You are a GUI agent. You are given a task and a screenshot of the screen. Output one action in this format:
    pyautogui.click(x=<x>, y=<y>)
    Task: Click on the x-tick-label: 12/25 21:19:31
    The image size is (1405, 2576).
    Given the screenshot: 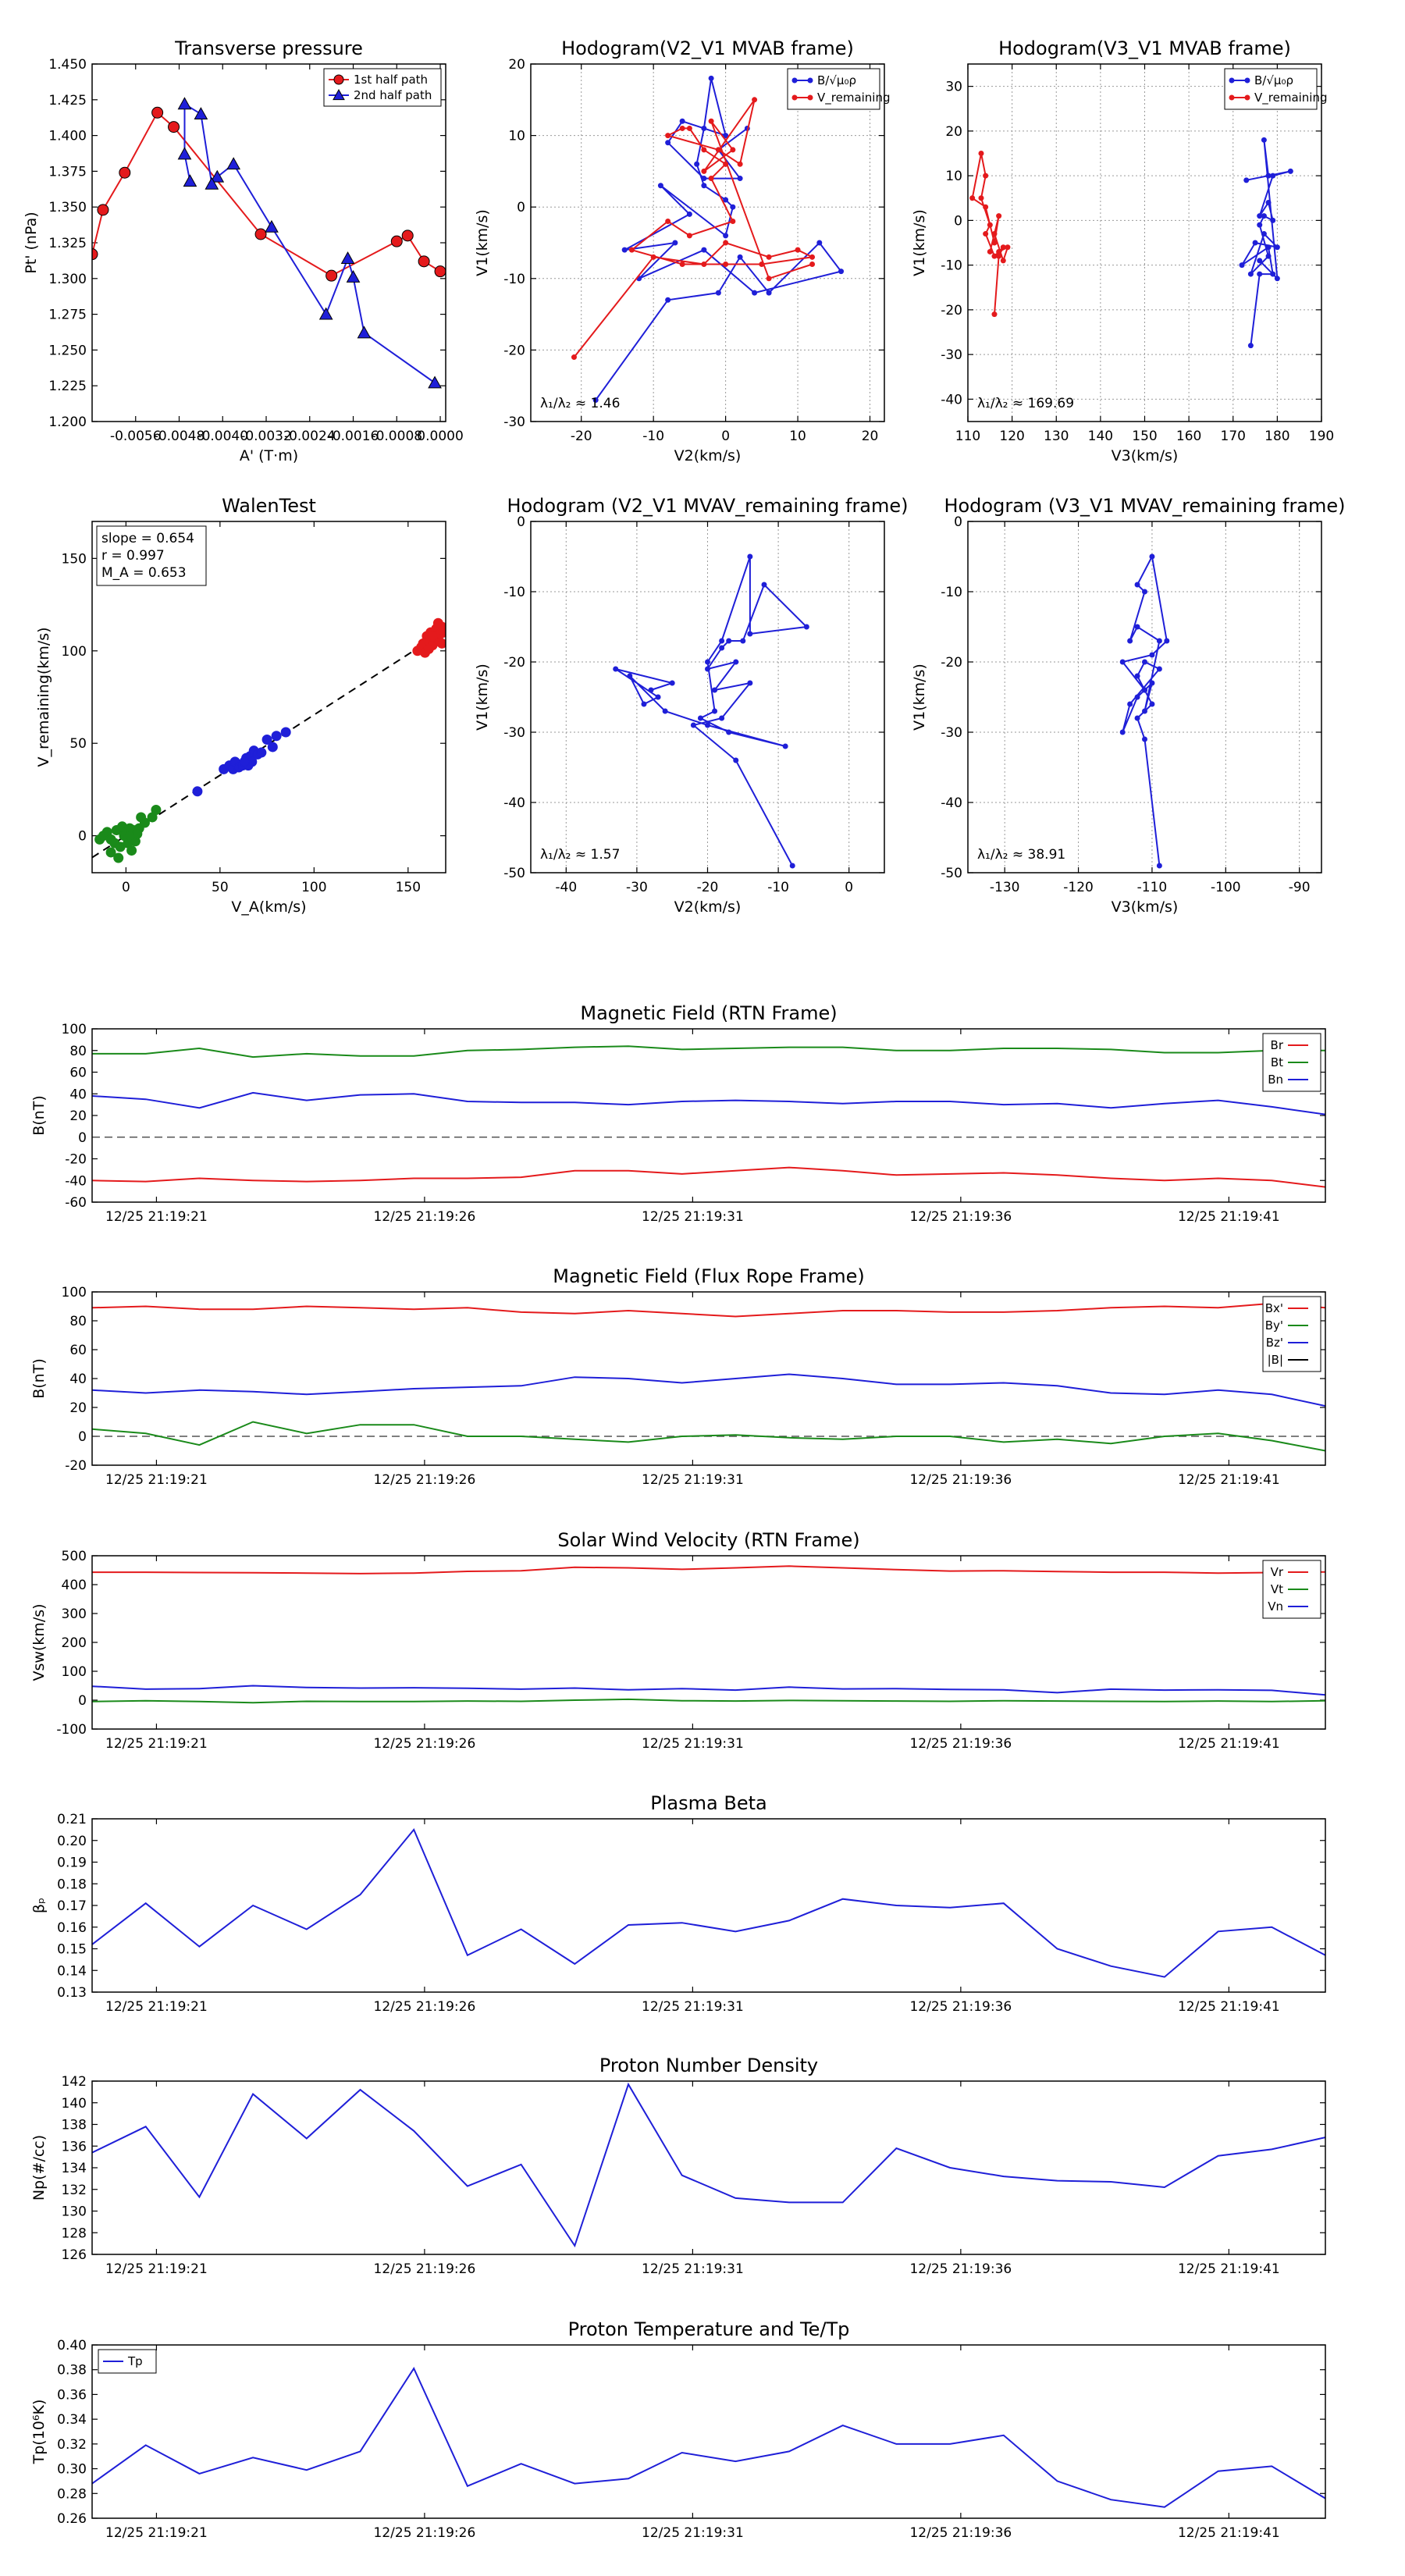 What is the action you would take?
    pyautogui.click(x=693, y=1217)
    